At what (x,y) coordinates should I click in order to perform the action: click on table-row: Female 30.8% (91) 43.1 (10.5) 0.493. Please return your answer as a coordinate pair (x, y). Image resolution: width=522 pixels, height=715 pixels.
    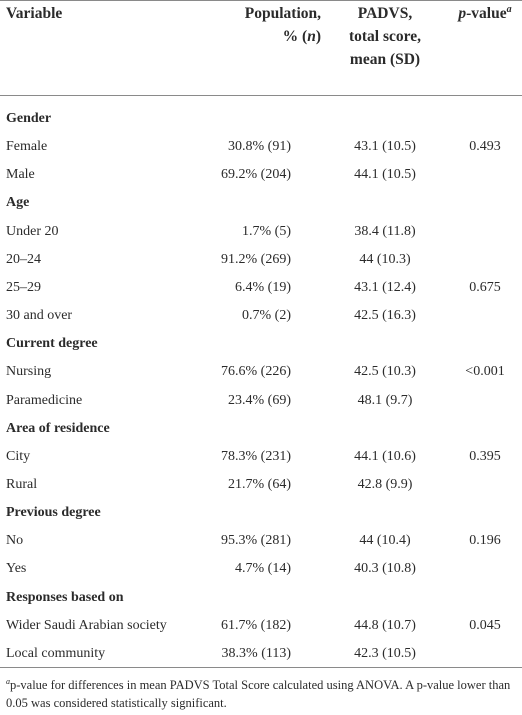
    Looking at the image, I should click on (261, 146).